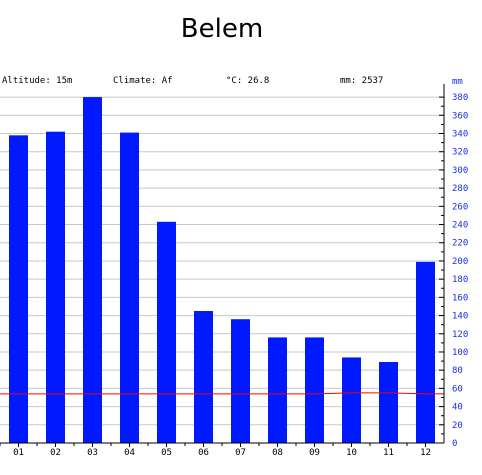 The width and height of the screenshot is (482, 475). What do you see at coordinates (460, 298) in the screenshot?
I see `y-tick-label: 160` at bounding box center [460, 298].